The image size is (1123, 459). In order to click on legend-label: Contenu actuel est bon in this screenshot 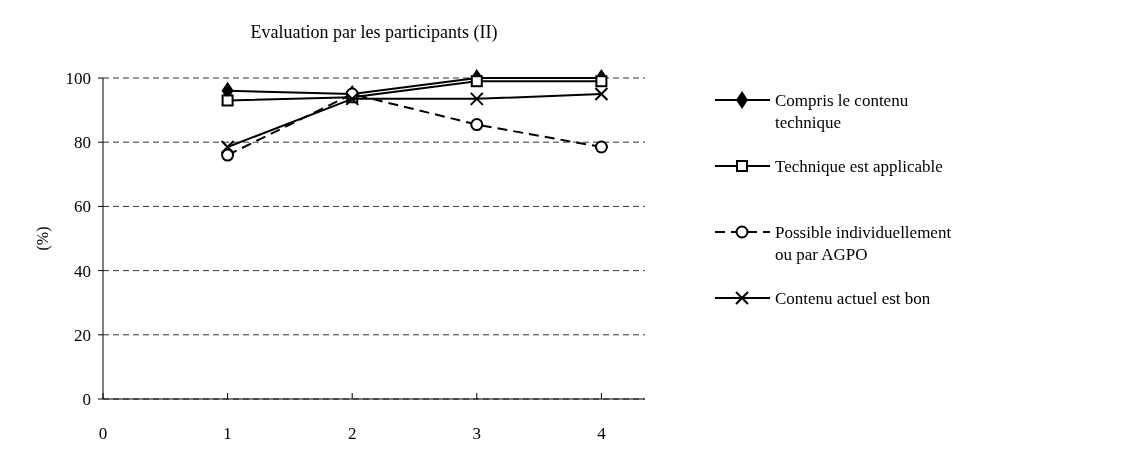, I will do `click(853, 298)`.